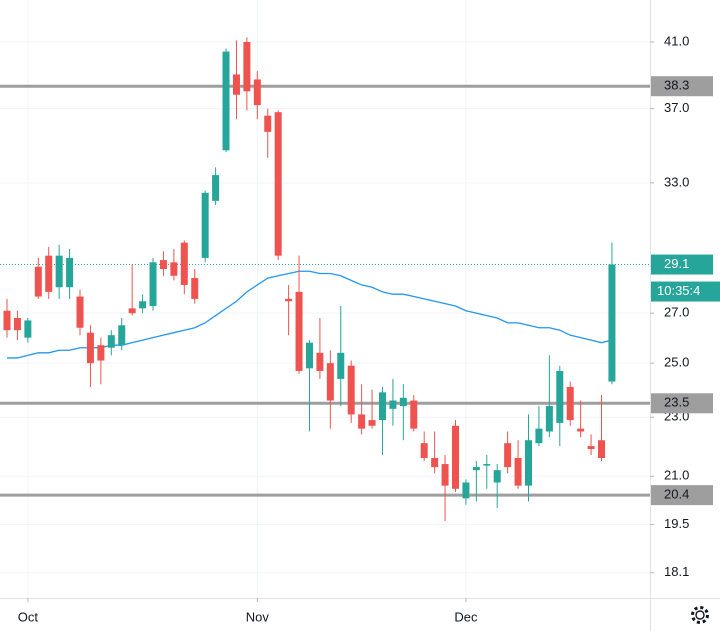  What do you see at coordinates (676, 523) in the screenshot?
I see `y-tick-label: 19.5` at bounding box center [676, 523].